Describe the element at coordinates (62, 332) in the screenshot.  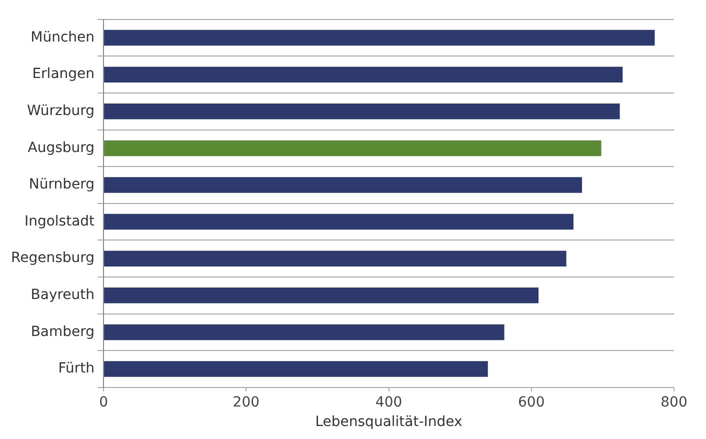
I see `y-tick-label: Bamberg` at that location.